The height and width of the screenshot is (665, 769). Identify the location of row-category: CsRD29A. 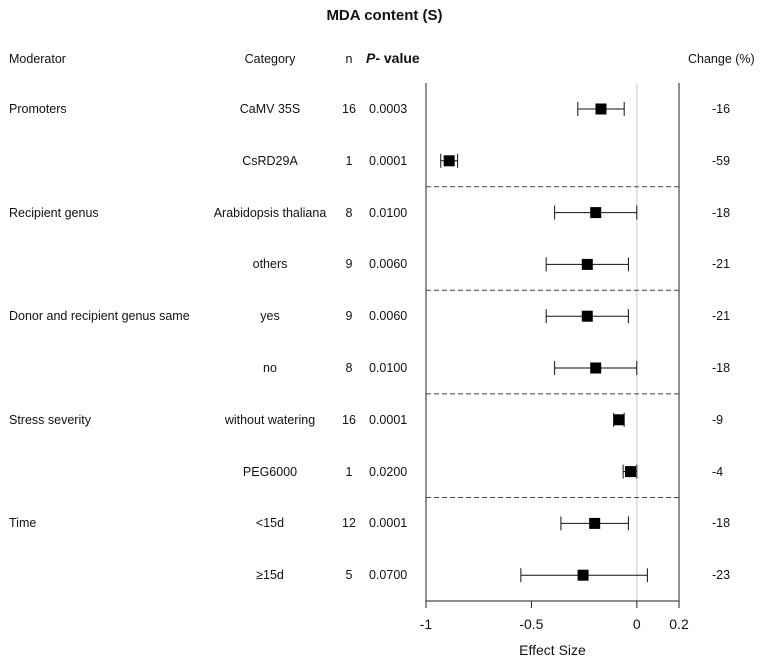
(270, 160).